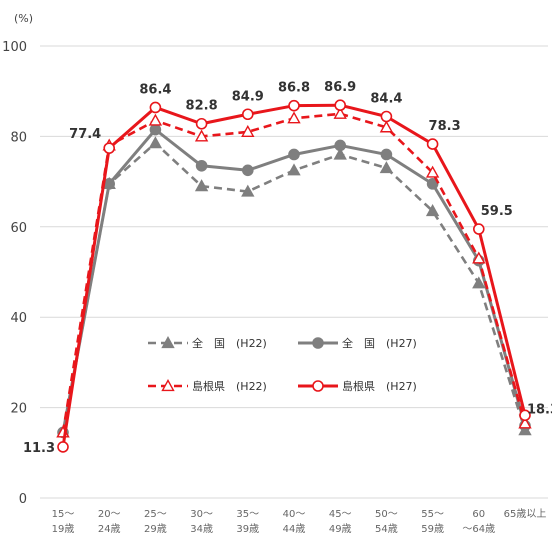  Describe the element at coordinates (202, 106) in the screenshot. I see `data-label-3: 82.8` at that location.